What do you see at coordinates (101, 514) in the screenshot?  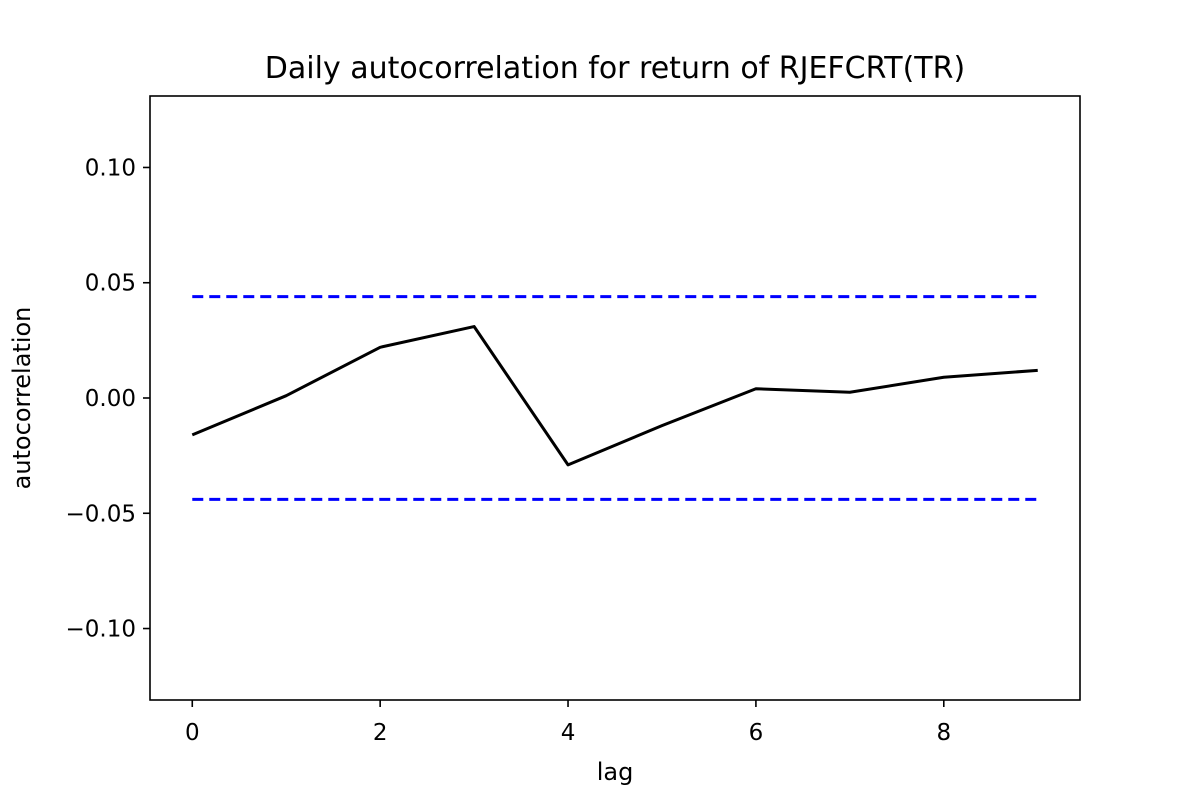 I see `y-tick-label: −0.05` at bounding box center [101, 514].